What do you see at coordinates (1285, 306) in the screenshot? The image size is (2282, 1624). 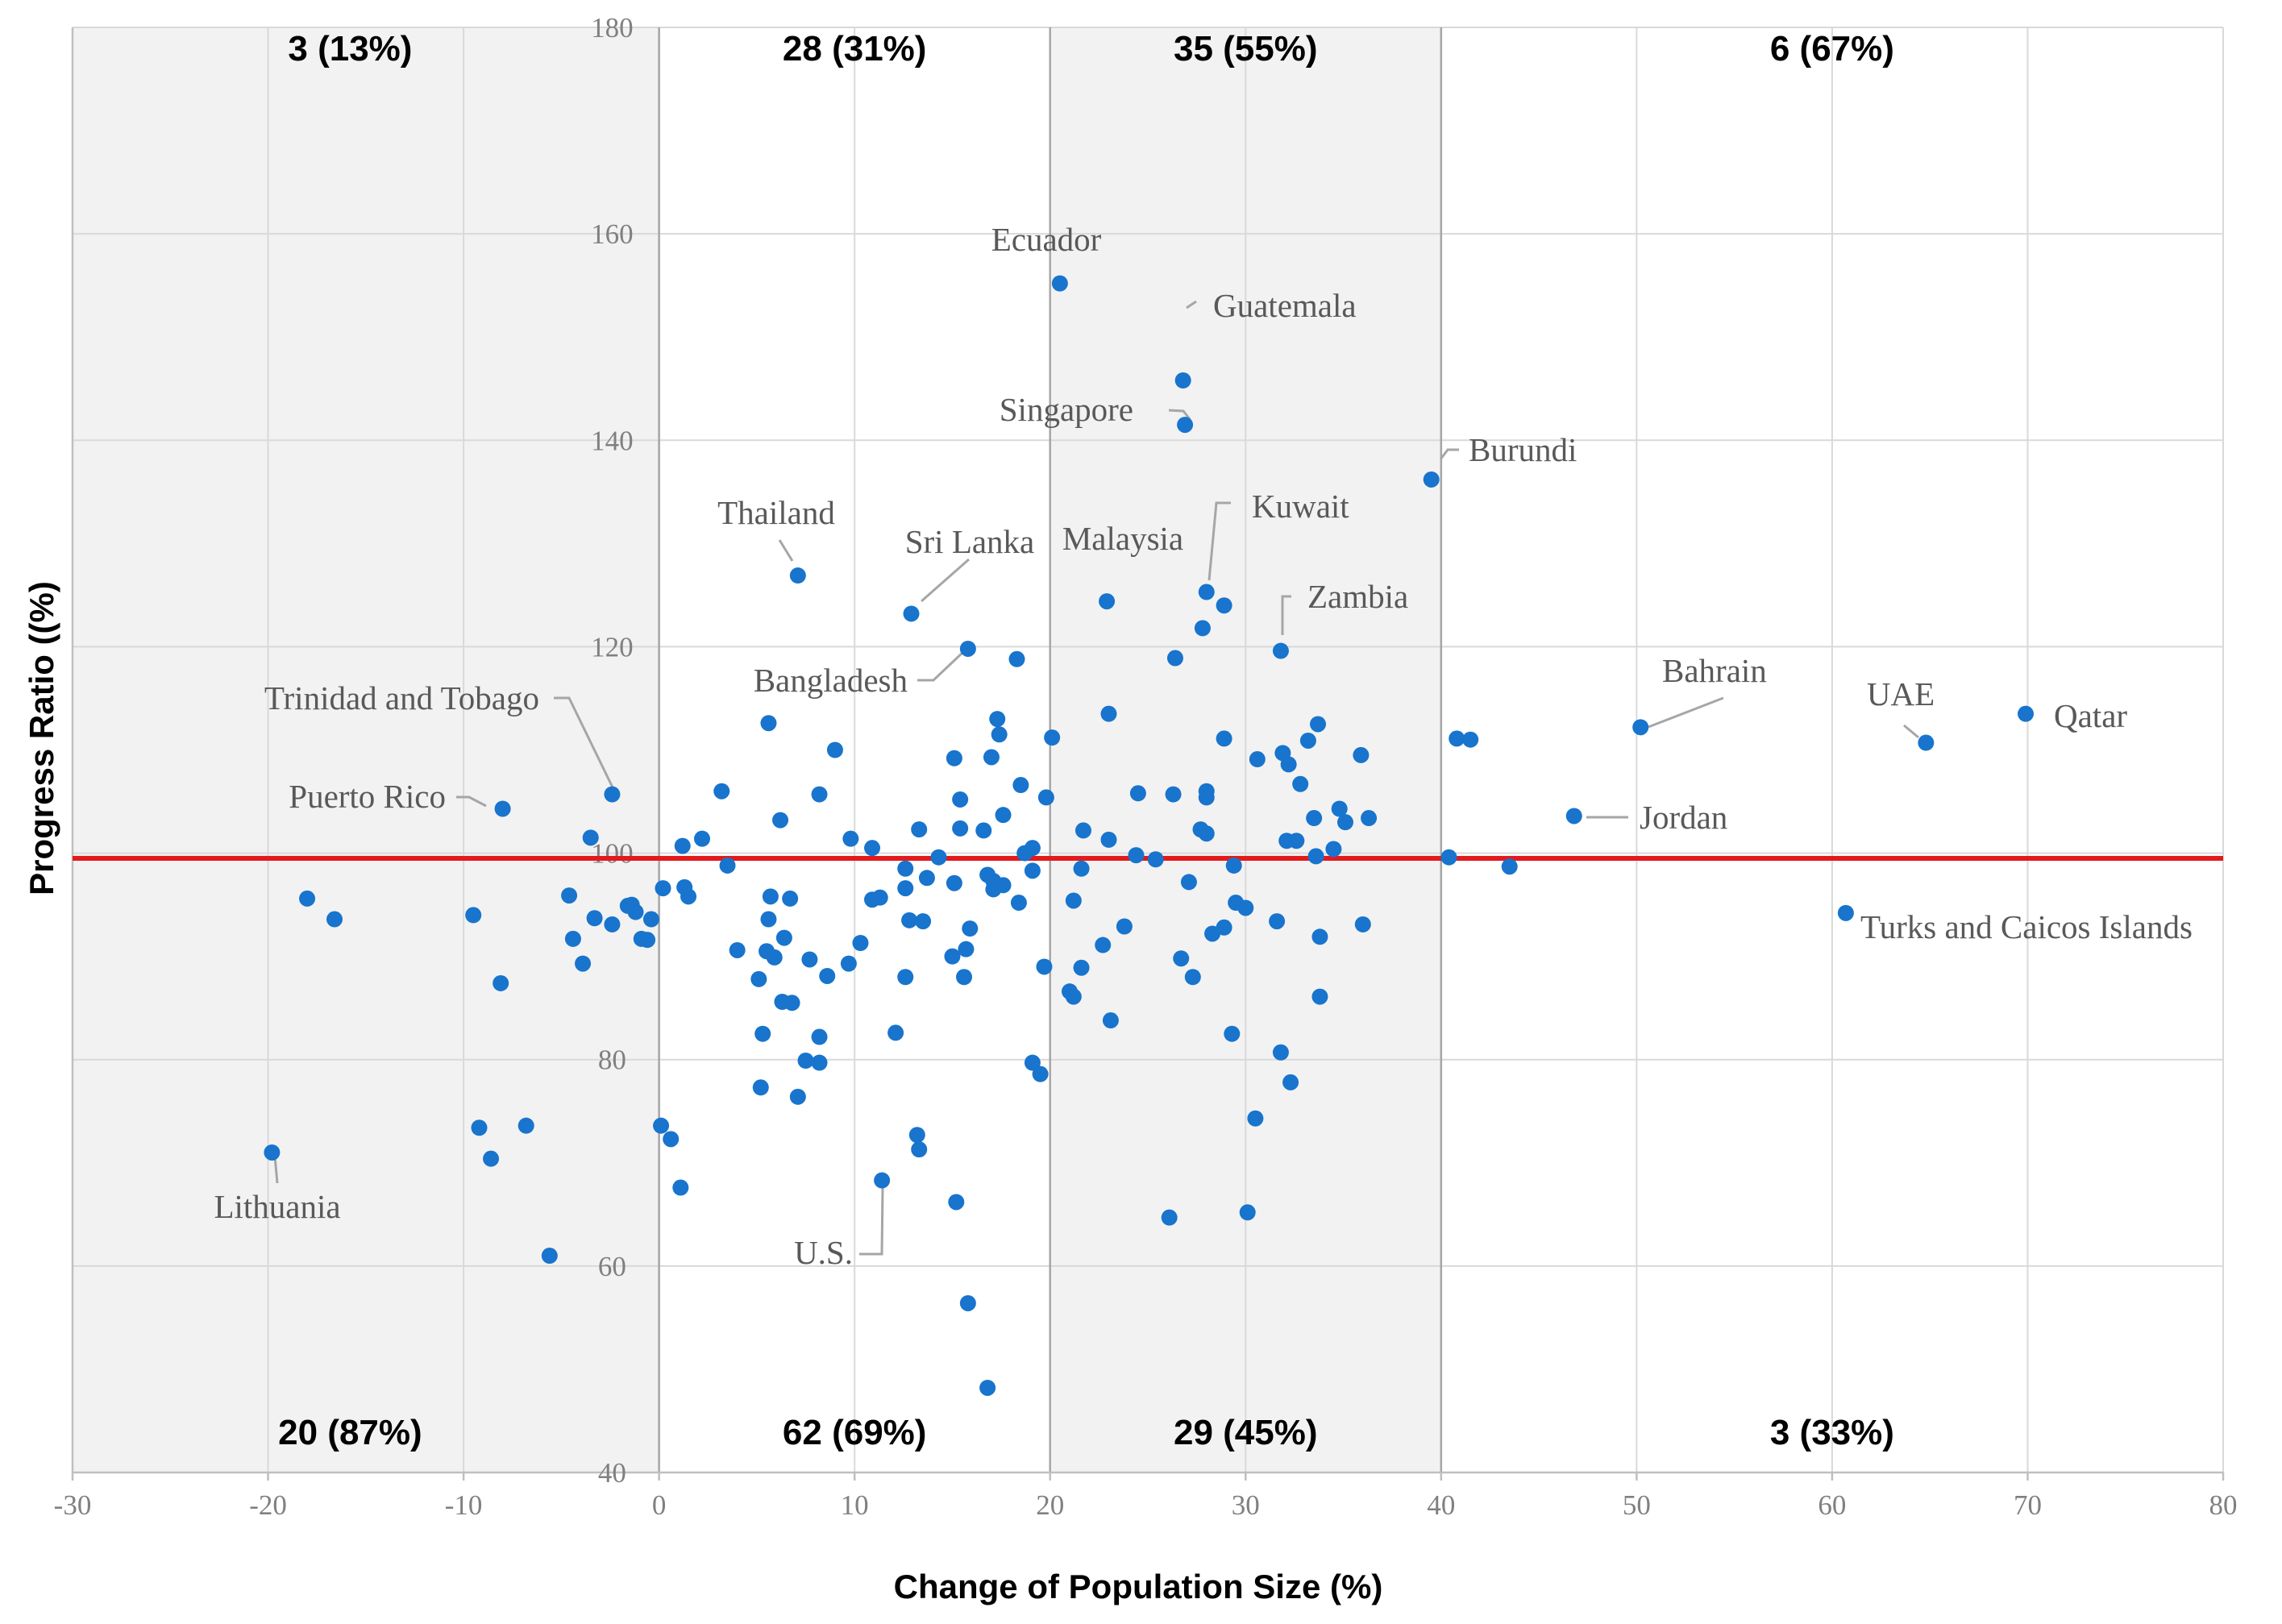 I see `annotation-label: Guatemala` at bounding box center [1285, 306].